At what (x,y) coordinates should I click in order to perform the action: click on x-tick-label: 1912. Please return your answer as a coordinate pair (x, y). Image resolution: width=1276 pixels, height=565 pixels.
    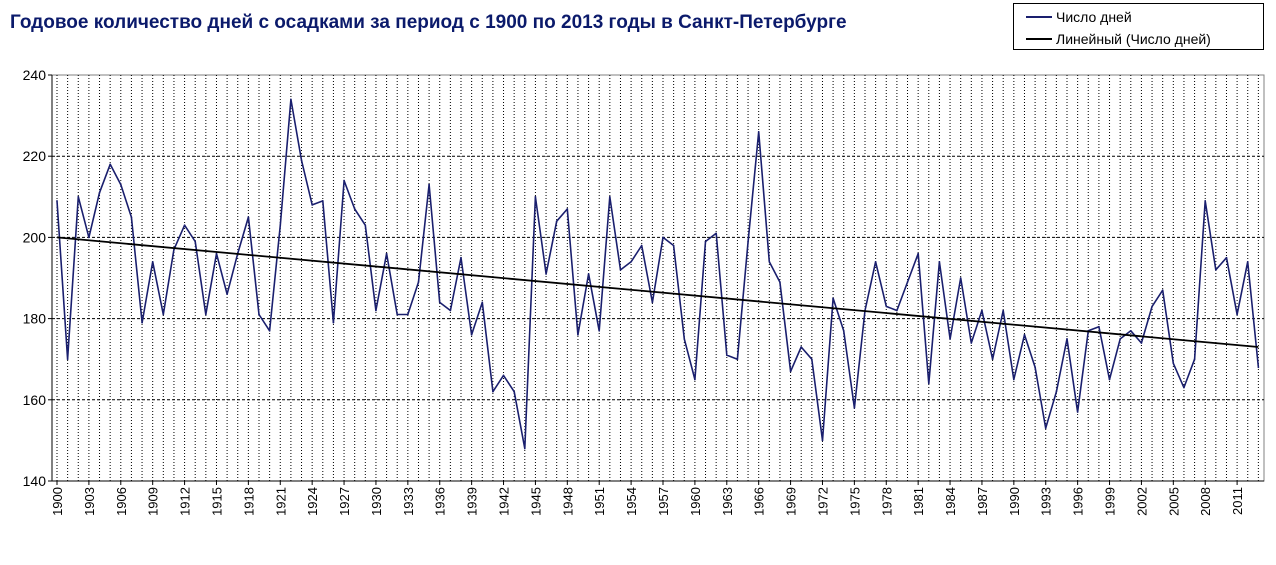
    Looking at the image, I should click on (185, 501).